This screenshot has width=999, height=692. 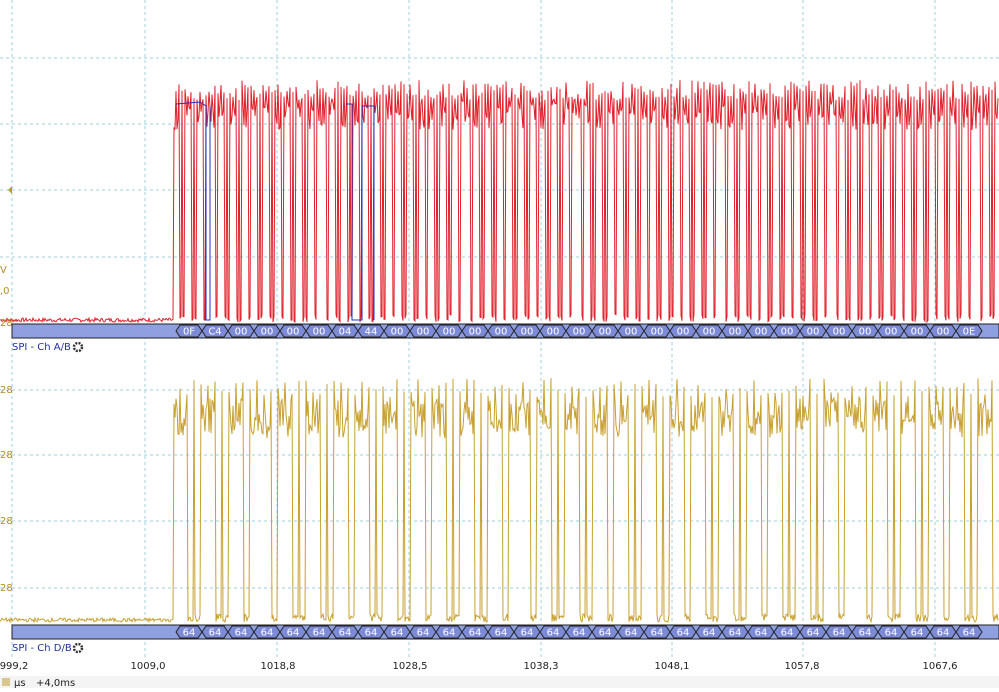 What do you see at coordinates (3, 270) in the screenshot?
I see `y-label: V` at bounding box center [3, 270].